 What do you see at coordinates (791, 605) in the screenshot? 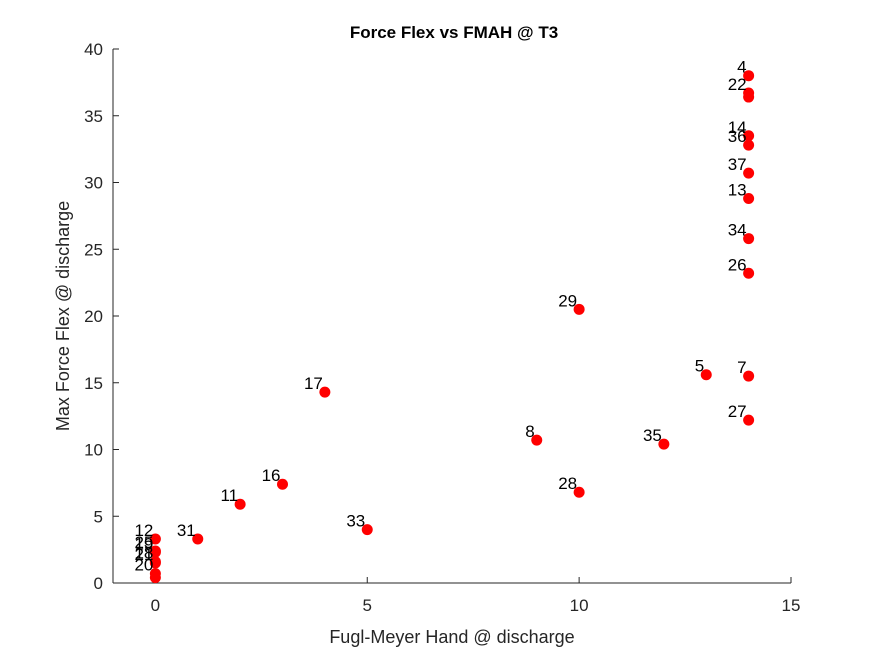
I see `x-tick-label: 15` at bounding box center [791, 605].